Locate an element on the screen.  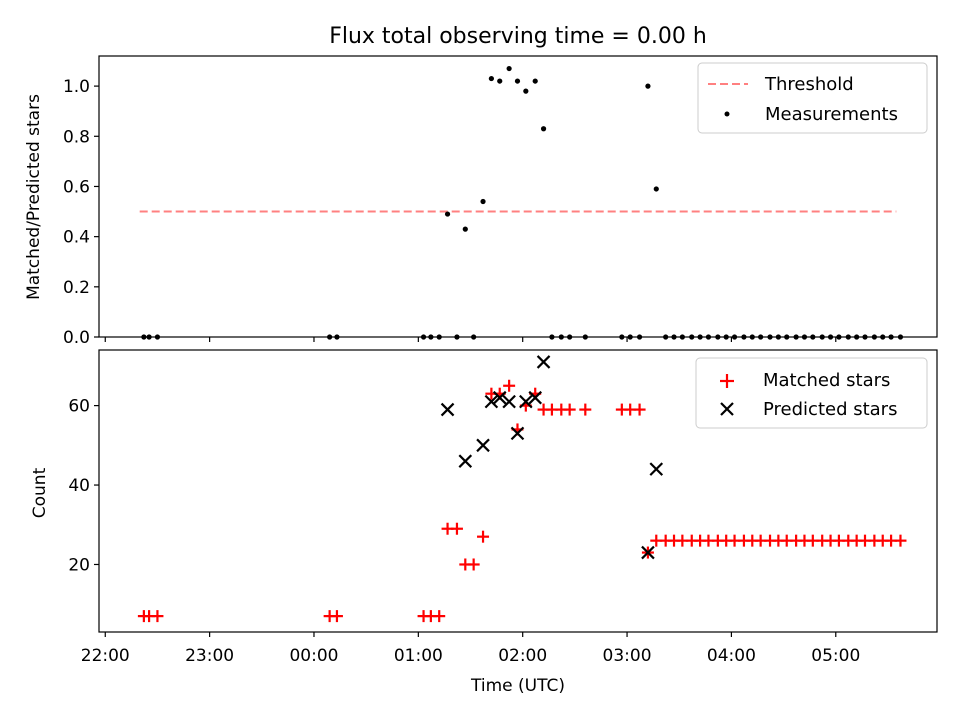
ratio-legend: Threshold Measurements is located at coordinates (812, 98).